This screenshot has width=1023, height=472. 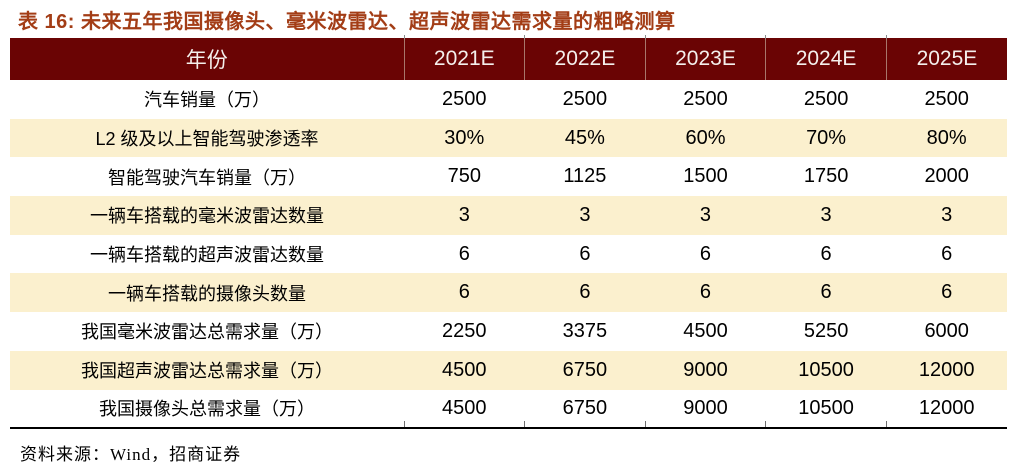 I want to click on table-row: 我国摄像头总需求量（万） 4500 6750 9000 10500 12000, so click(x=508, y=409).